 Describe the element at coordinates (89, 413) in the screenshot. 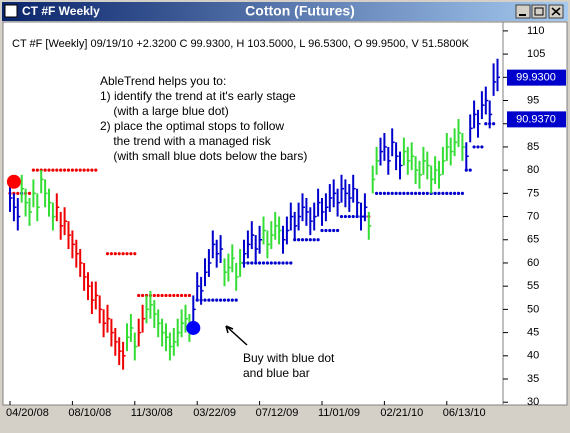

I see `x-tick-label: 08/10/08` at that location.